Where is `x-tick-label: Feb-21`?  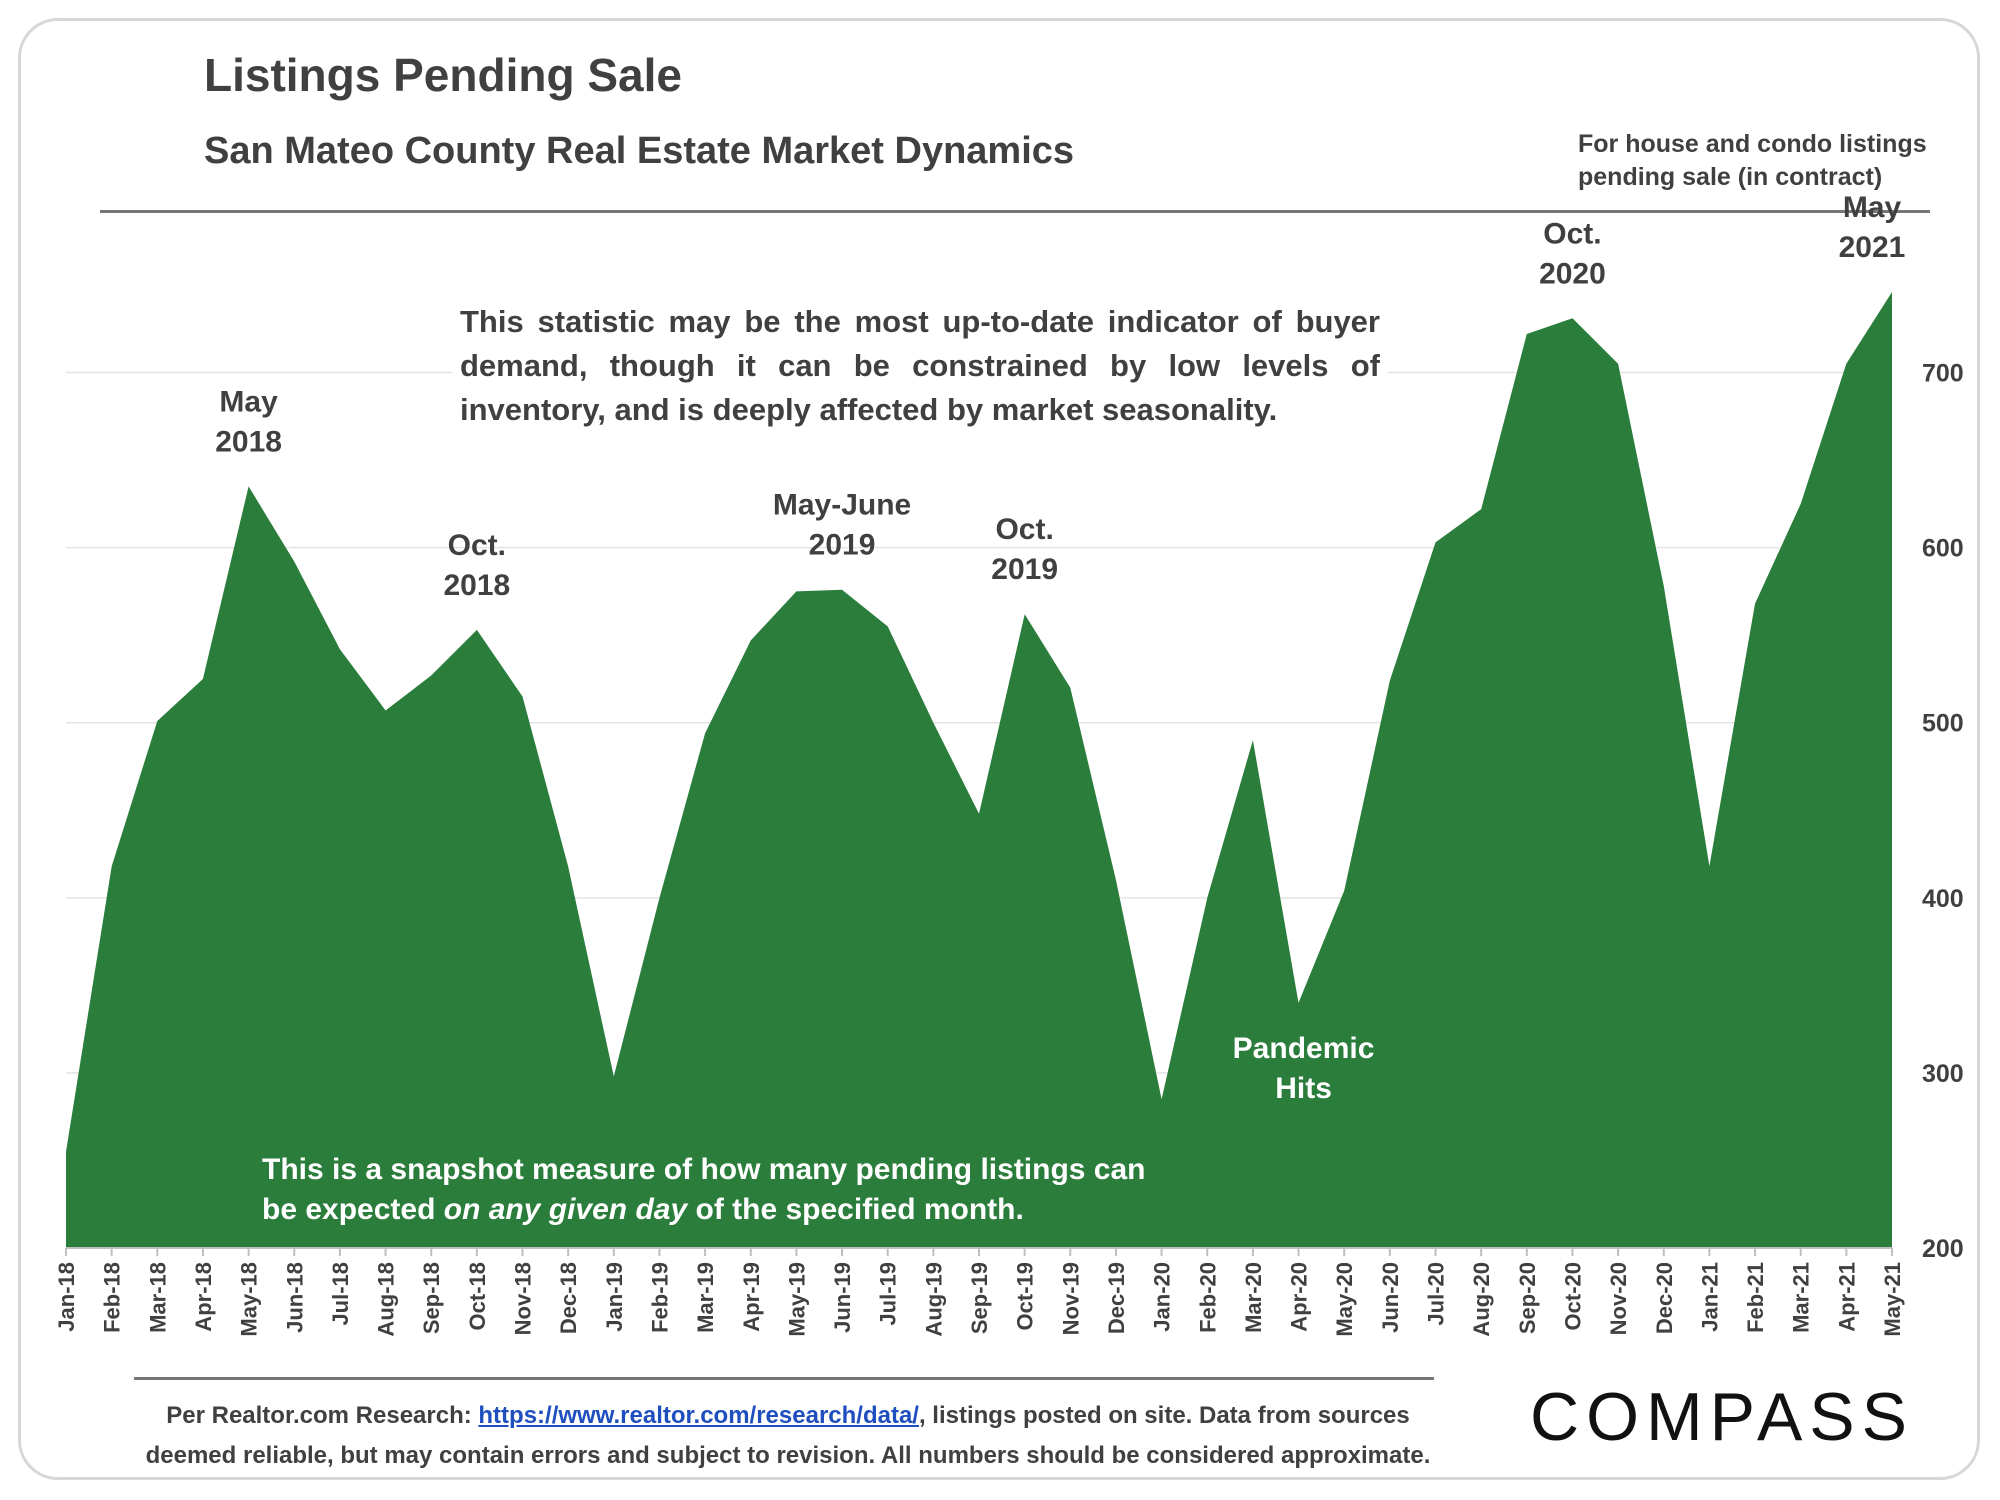
x-tick-label: Feb-21 is located at coordinates (1755, 1297).